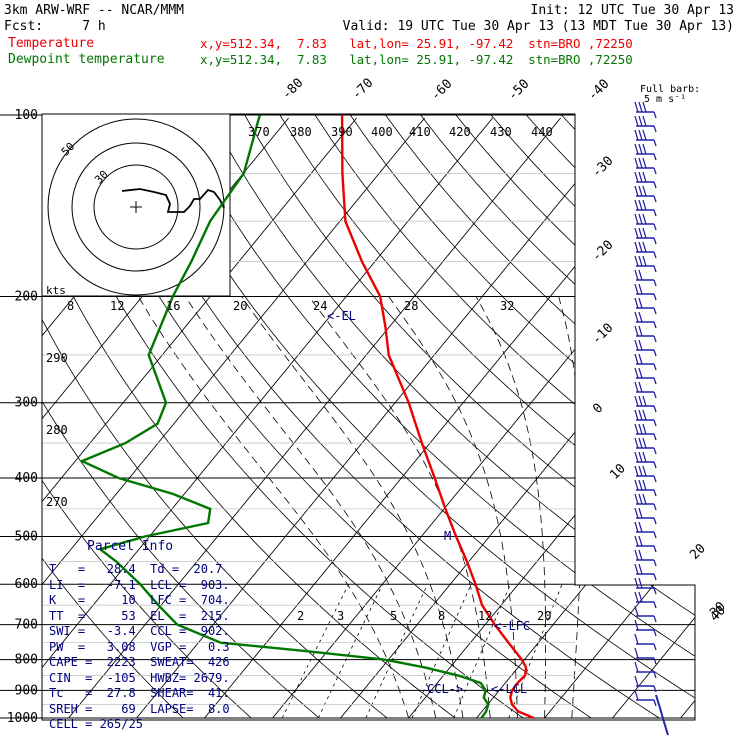  Describe the element at coordinates (460, 132) in the screenshot. I see `theta-label: 420` at that location.